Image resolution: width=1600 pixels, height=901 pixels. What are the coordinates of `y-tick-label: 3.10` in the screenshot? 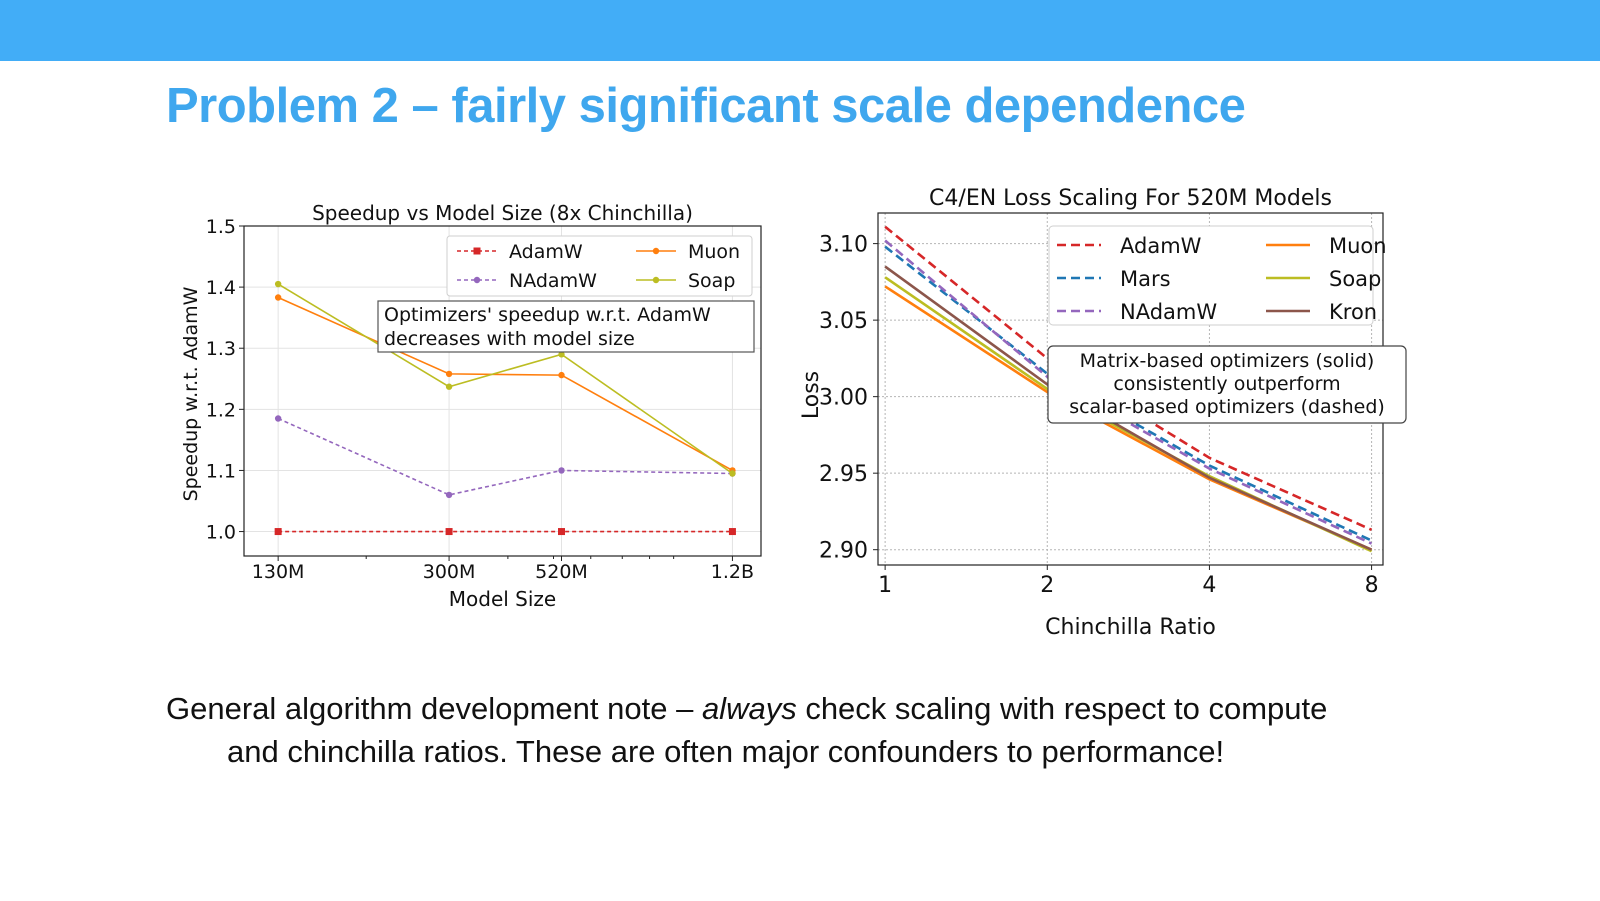 It's located at (843, 245).